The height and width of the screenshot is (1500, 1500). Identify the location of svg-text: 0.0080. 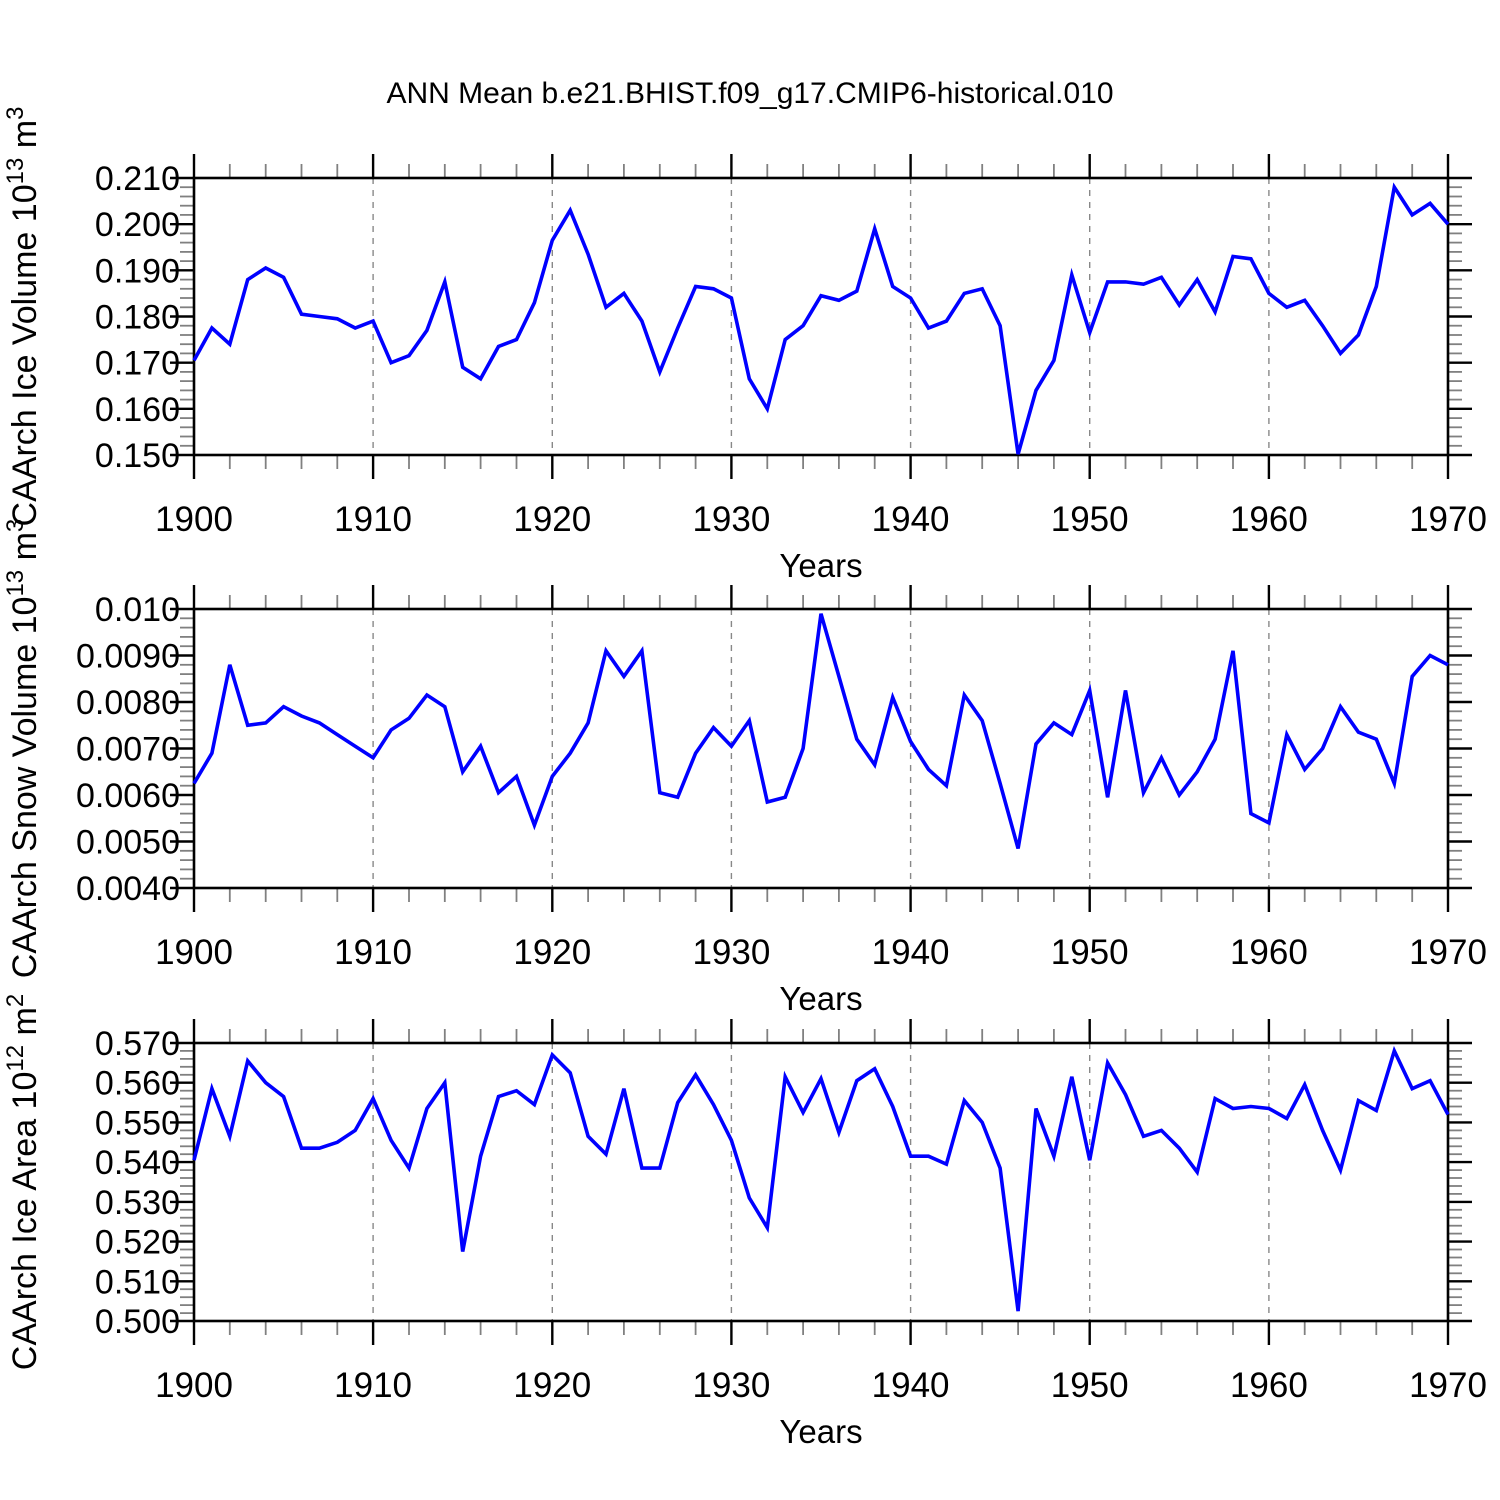
(128, 703).